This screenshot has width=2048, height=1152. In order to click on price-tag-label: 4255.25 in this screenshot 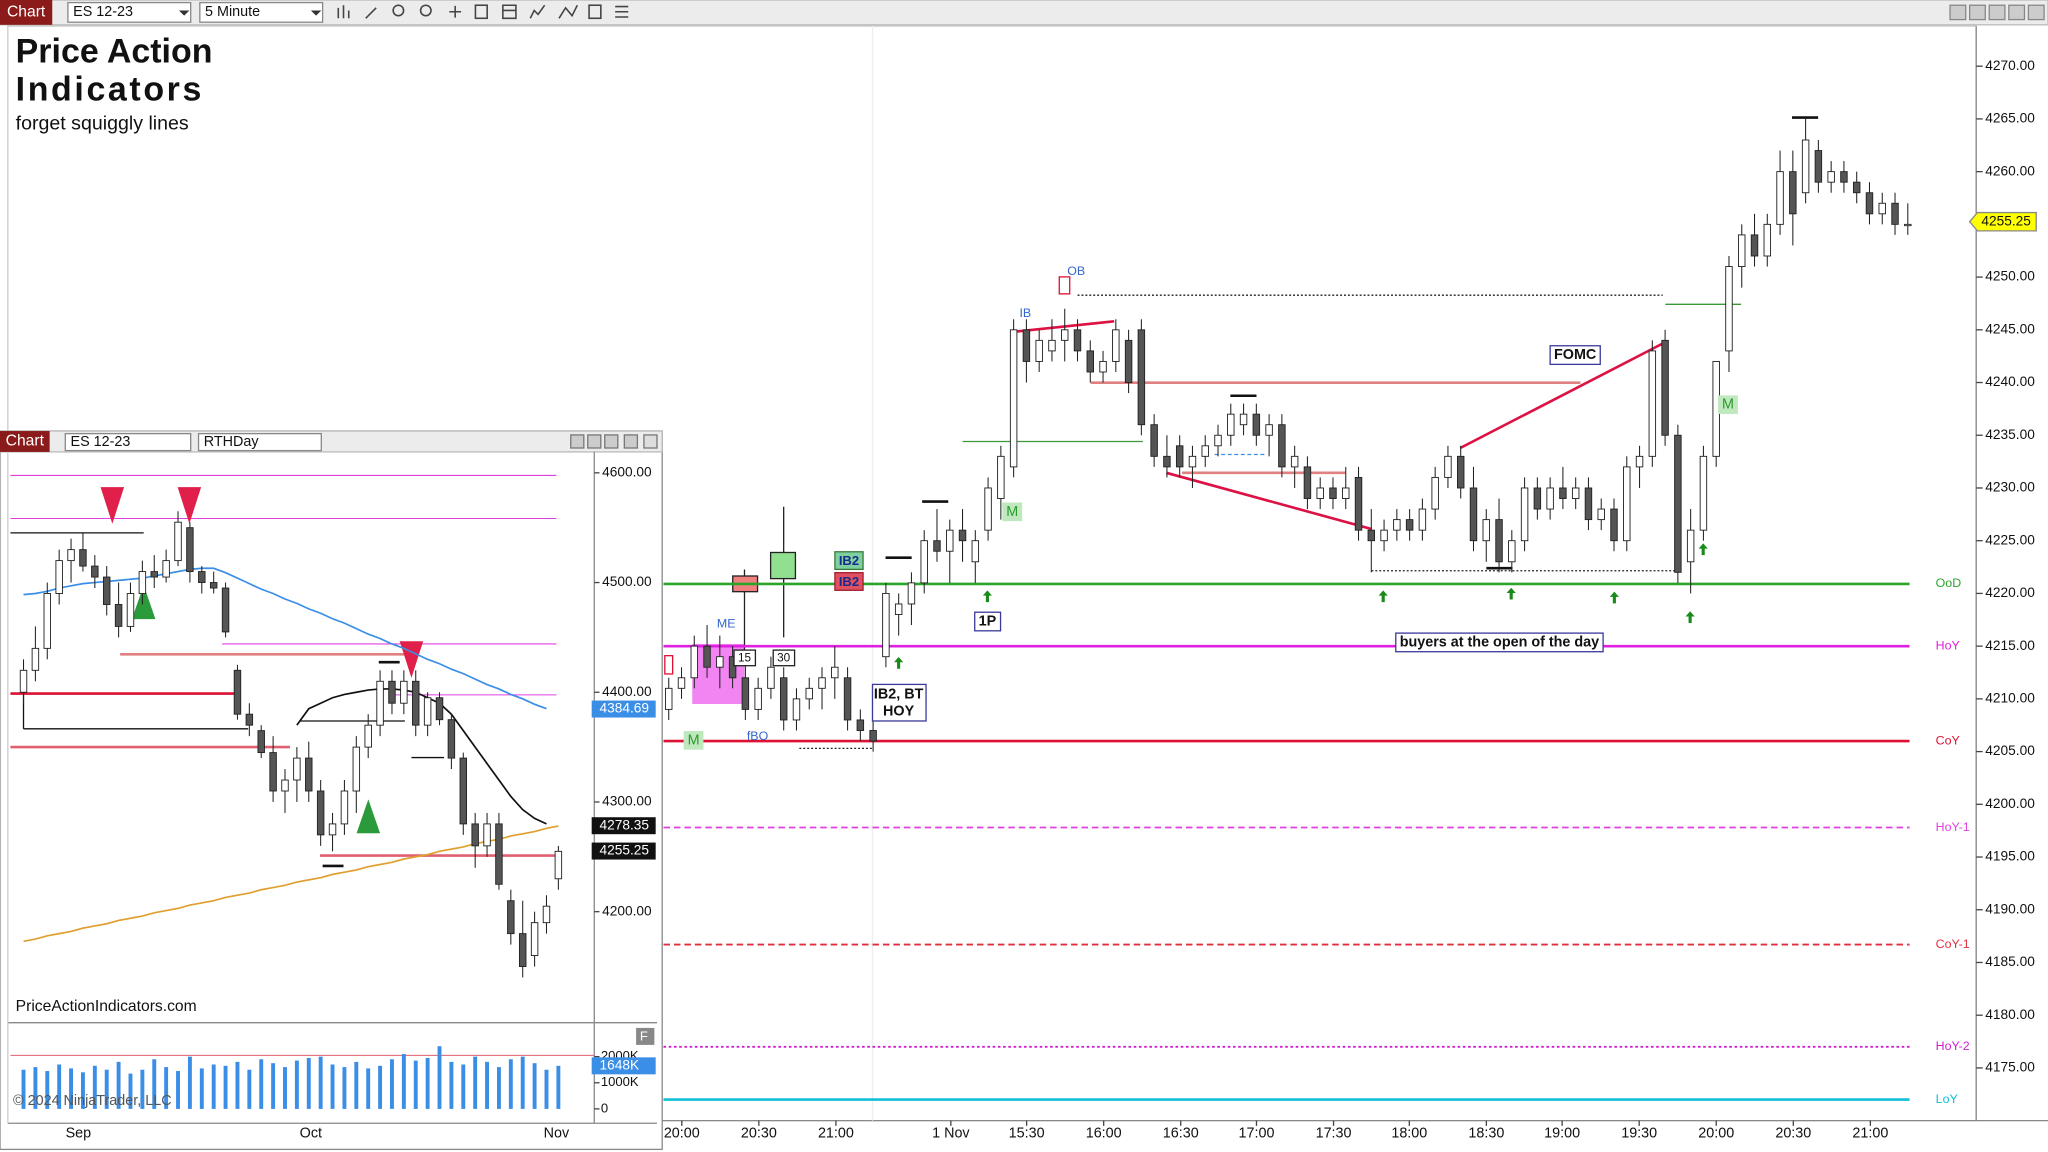, I will do `click(625, 850)`.